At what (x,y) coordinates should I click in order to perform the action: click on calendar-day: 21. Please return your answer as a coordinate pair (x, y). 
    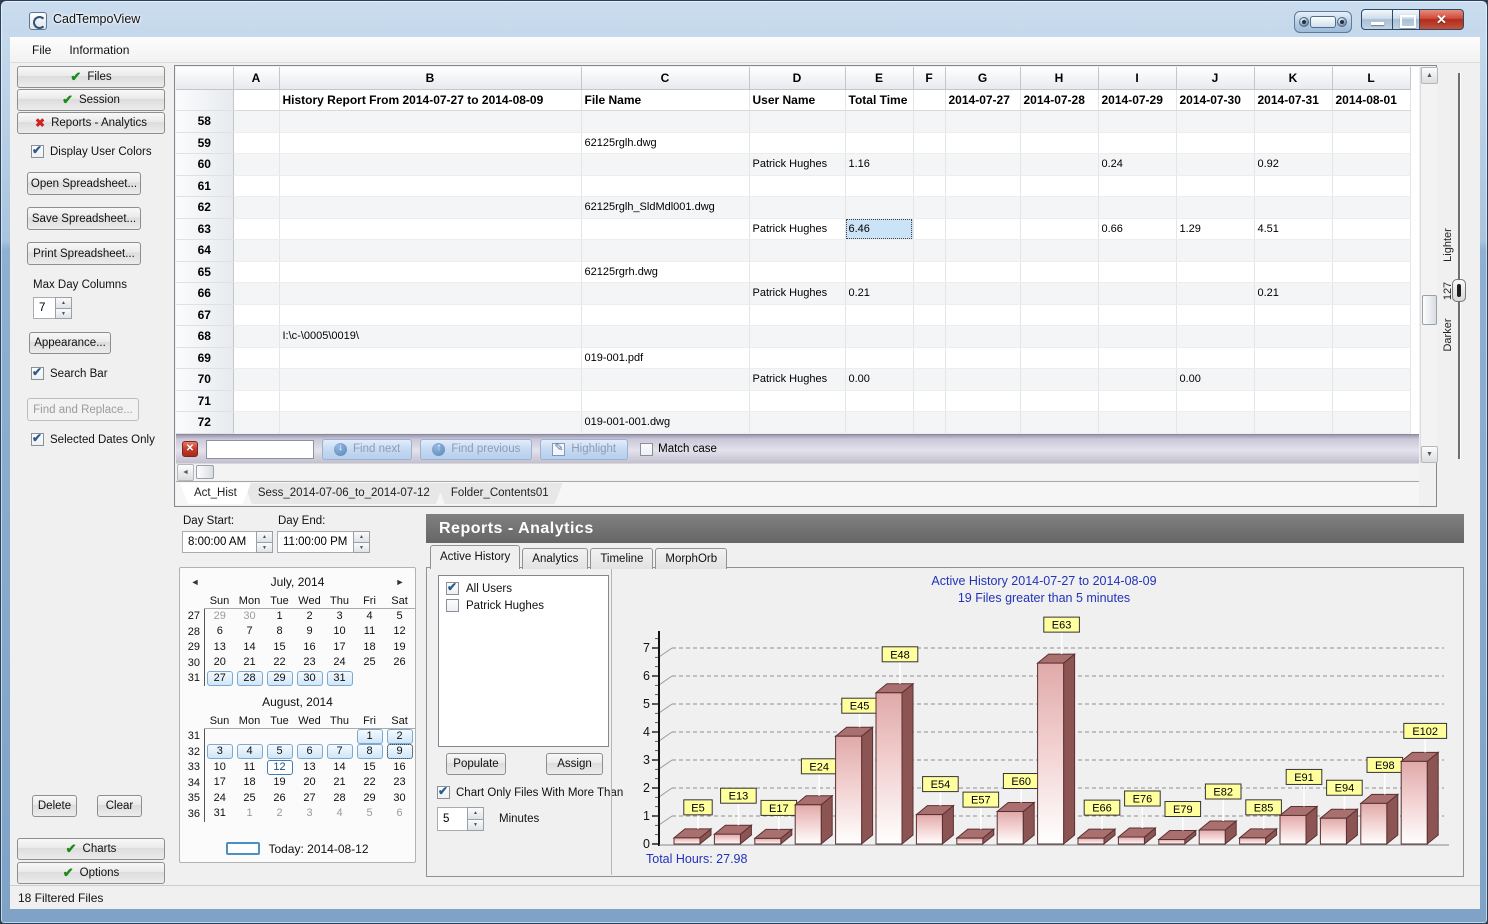
    Looking at the image, I should click on (249, 662).